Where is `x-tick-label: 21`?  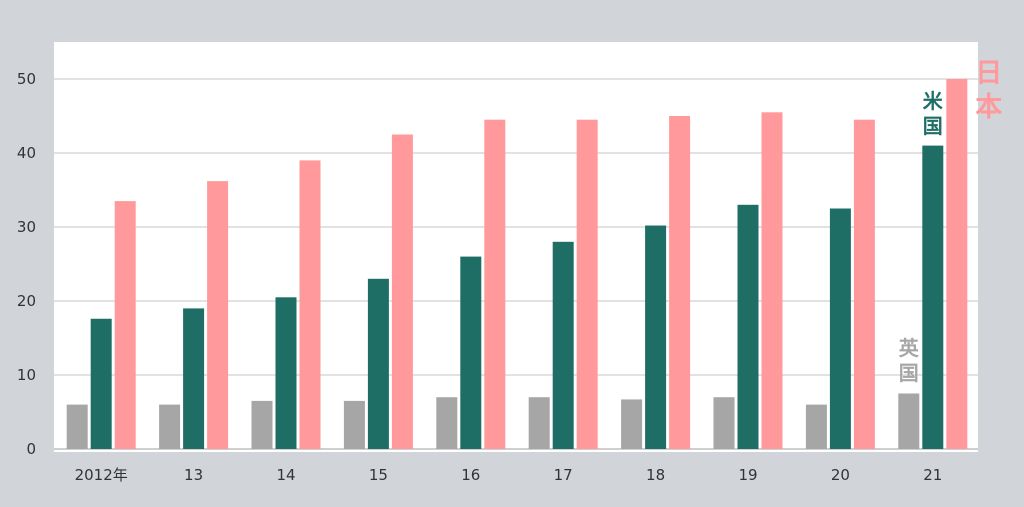
x-tick-label: 21 is located at coordinates (932, 475).